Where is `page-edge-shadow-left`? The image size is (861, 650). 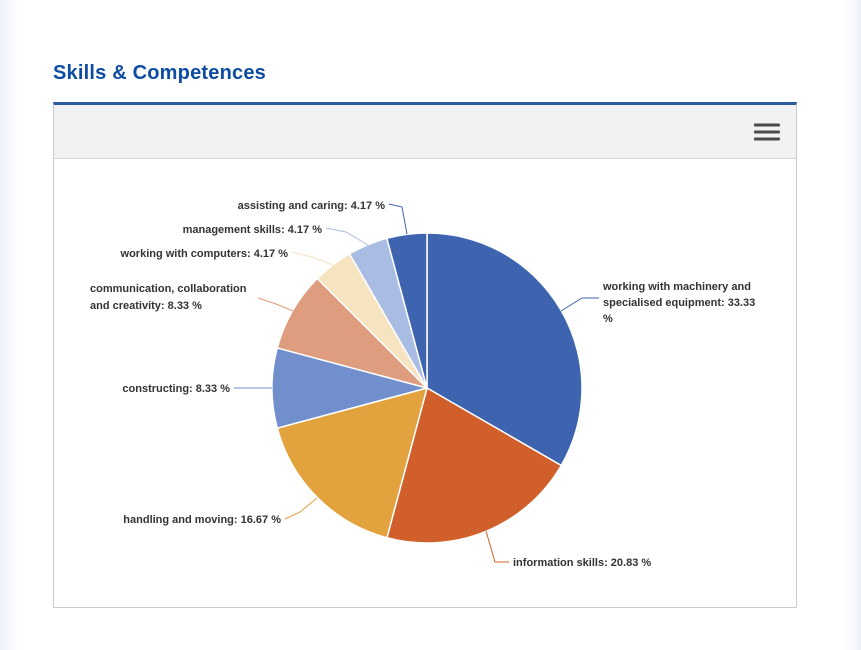
page-edge-shadow-left is located at coordinates (9, 325).